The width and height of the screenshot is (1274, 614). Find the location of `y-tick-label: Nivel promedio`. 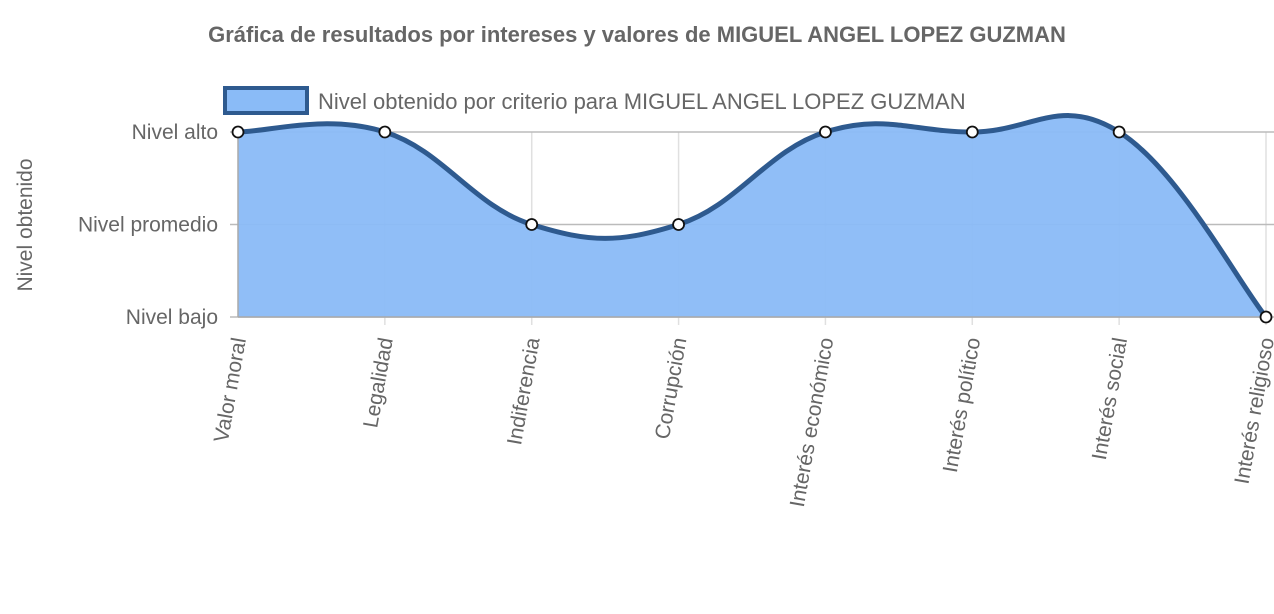

y-tick-label: Nivel promedio is located at coordinates (148, 225).